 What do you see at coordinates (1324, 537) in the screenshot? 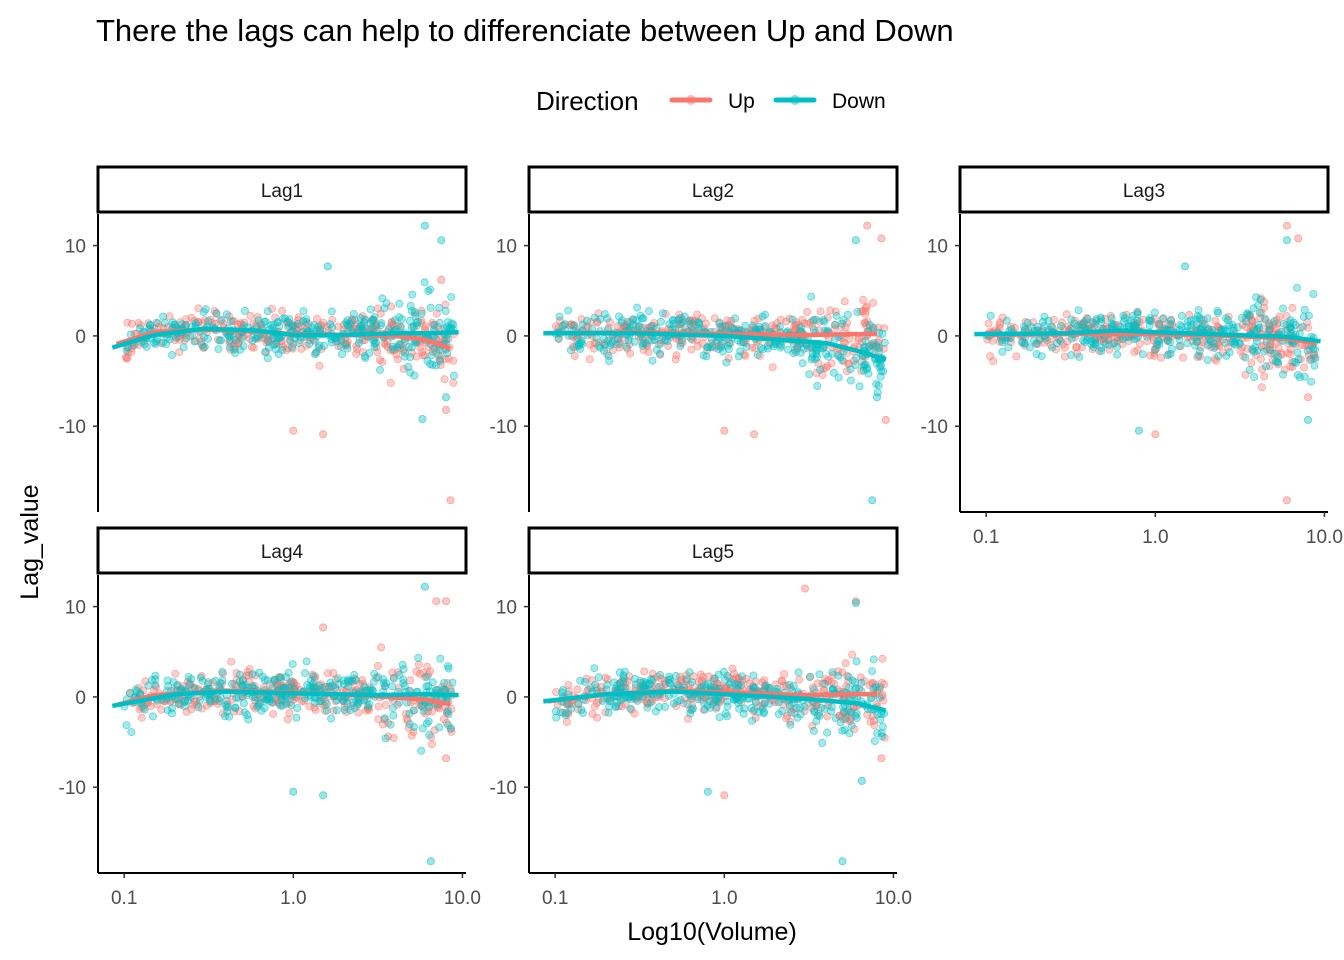
I see `x-tick-label: 10.0` at bounding box center [1324, 537].